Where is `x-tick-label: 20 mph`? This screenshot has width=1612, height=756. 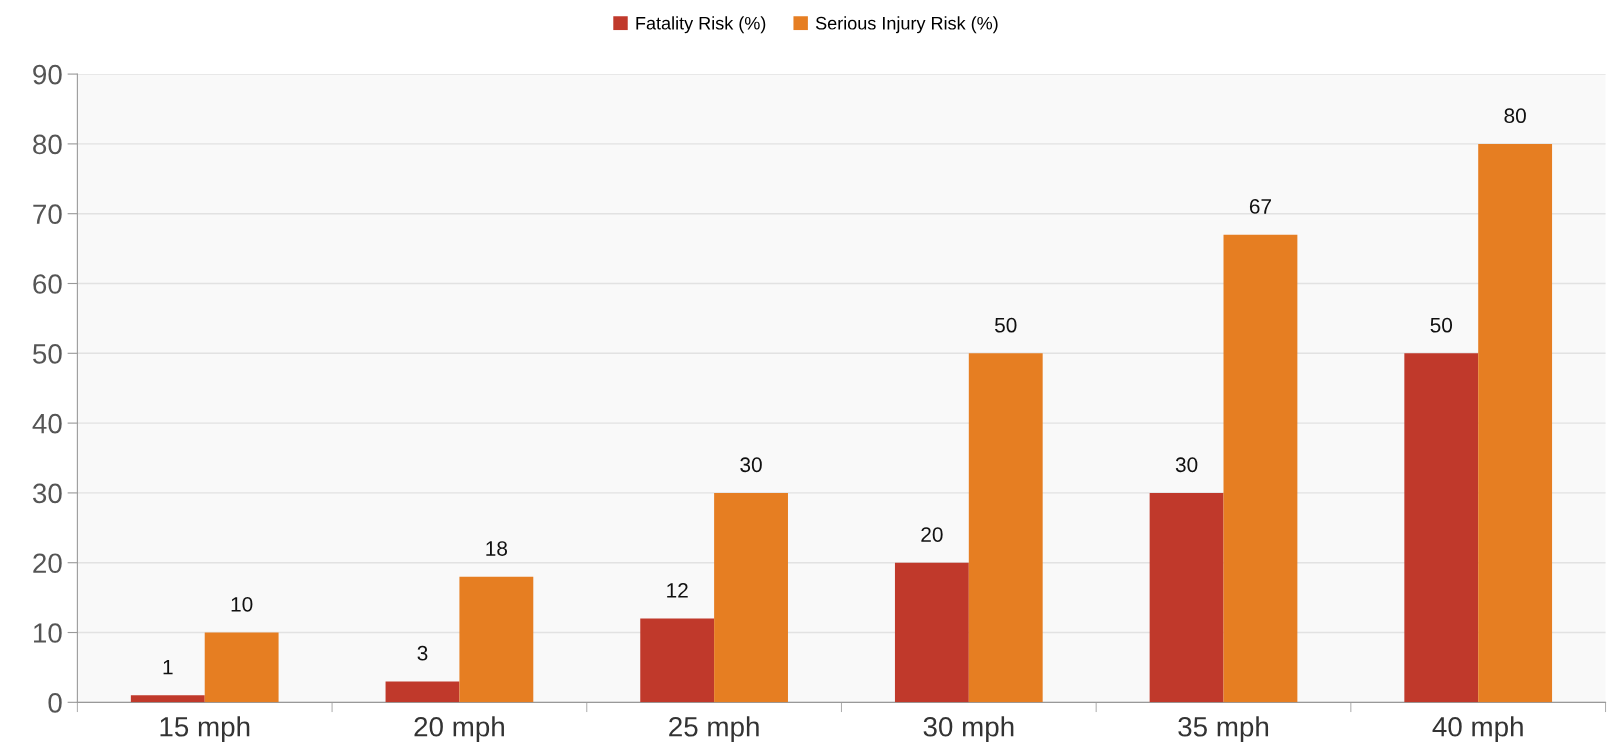 x-tick-label: 20 mph is located at coordinates (459, 729).